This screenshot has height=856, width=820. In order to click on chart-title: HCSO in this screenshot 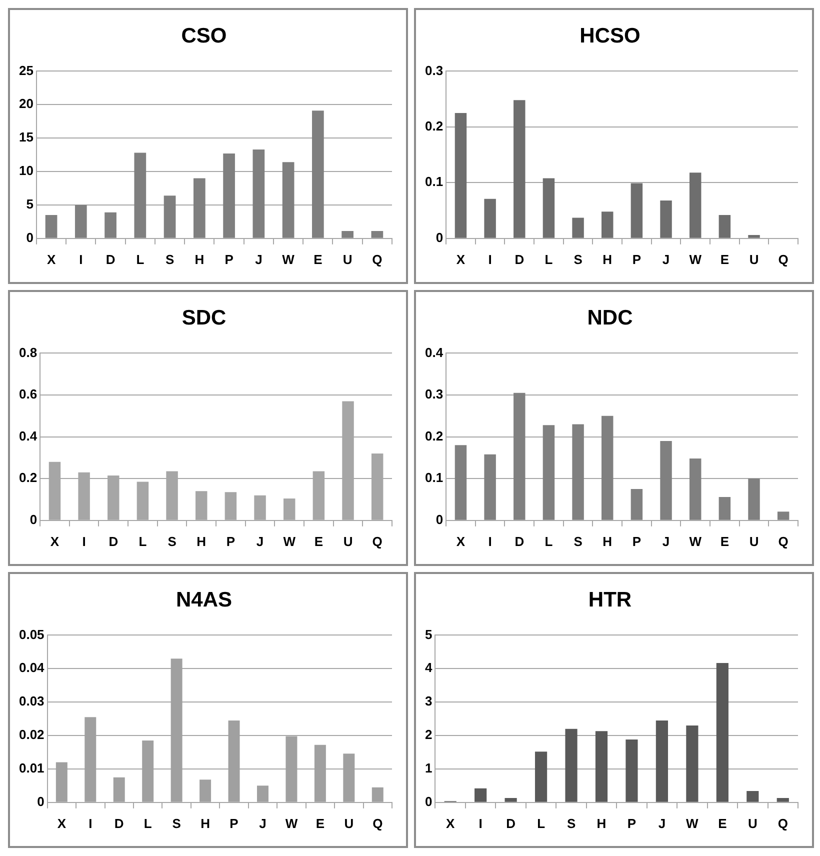, I will do `click(610, 36)`.